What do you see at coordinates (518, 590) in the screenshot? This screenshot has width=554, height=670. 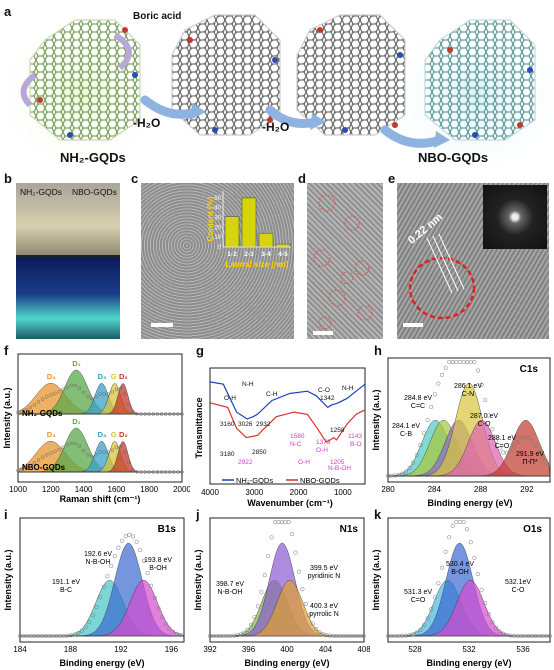 I see `xps-component-name: C-O` at bounding box center [518, 590].